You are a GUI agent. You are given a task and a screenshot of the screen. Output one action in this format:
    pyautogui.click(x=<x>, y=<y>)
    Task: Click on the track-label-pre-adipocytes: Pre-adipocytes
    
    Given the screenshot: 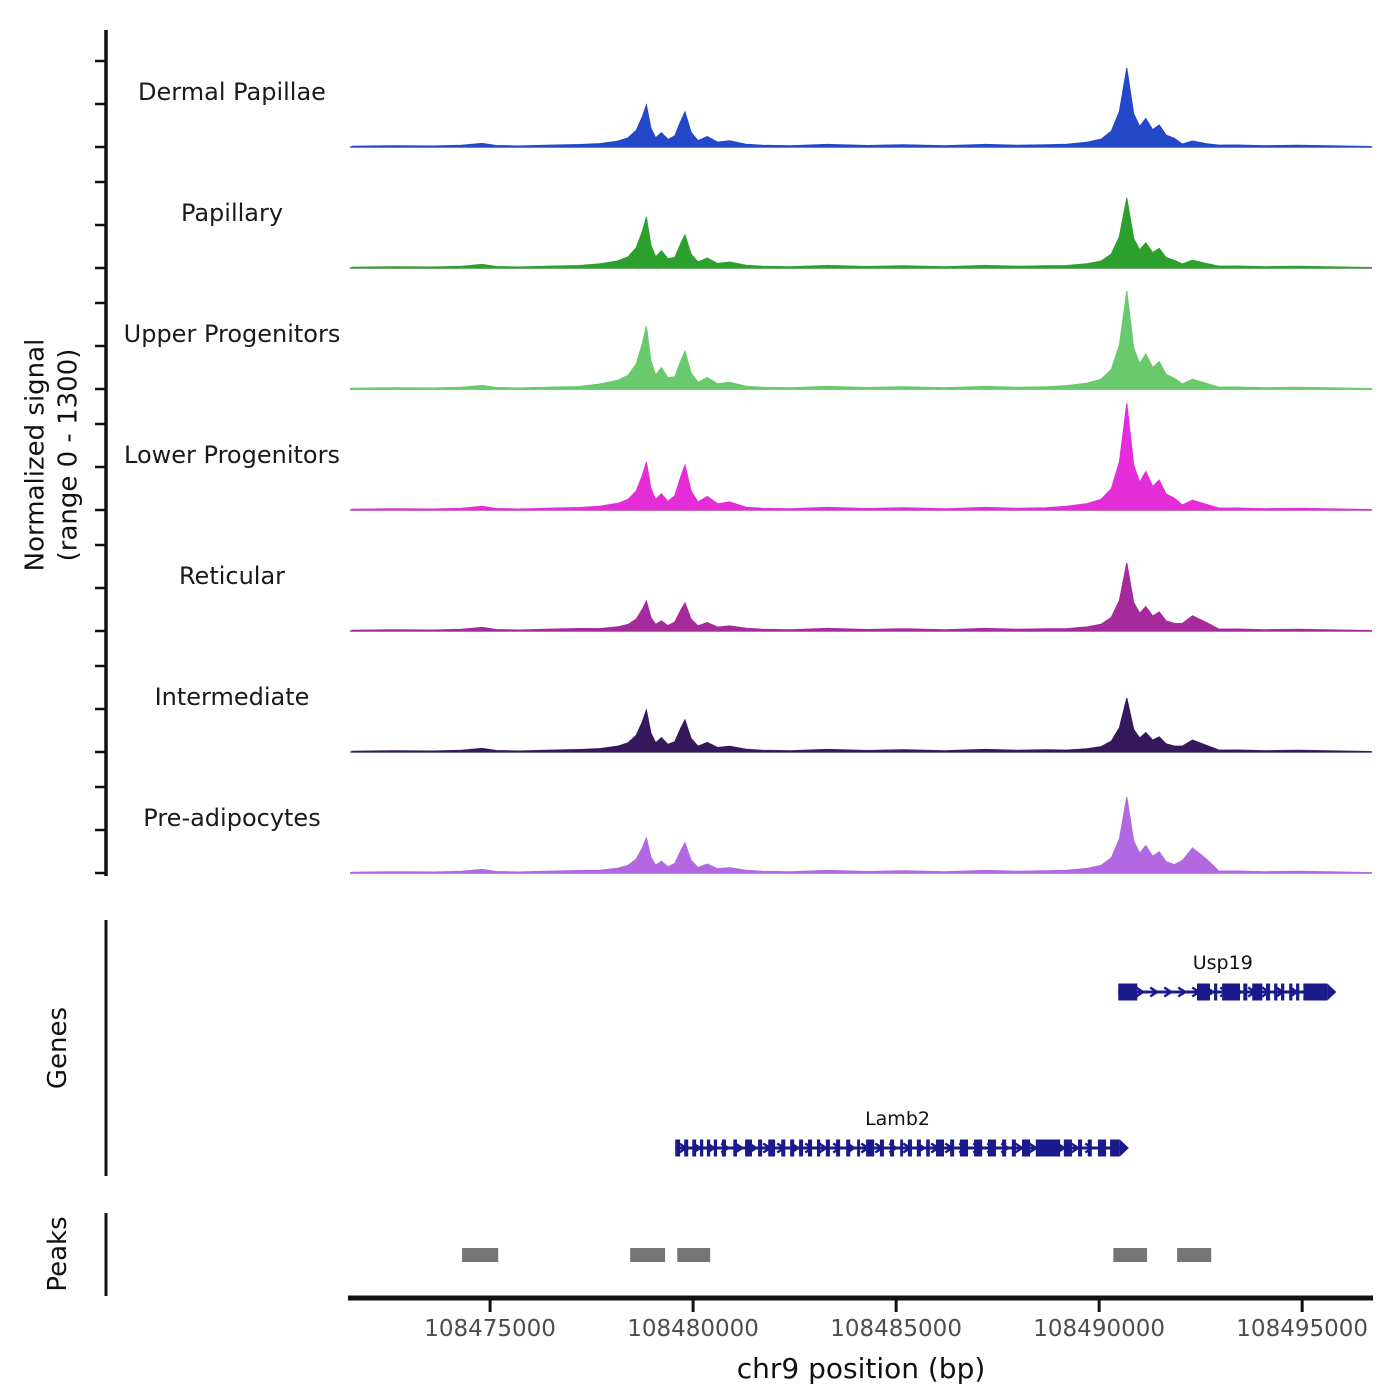 What is the action you would take?
    pyautogui.click(x=232, y=818)
    